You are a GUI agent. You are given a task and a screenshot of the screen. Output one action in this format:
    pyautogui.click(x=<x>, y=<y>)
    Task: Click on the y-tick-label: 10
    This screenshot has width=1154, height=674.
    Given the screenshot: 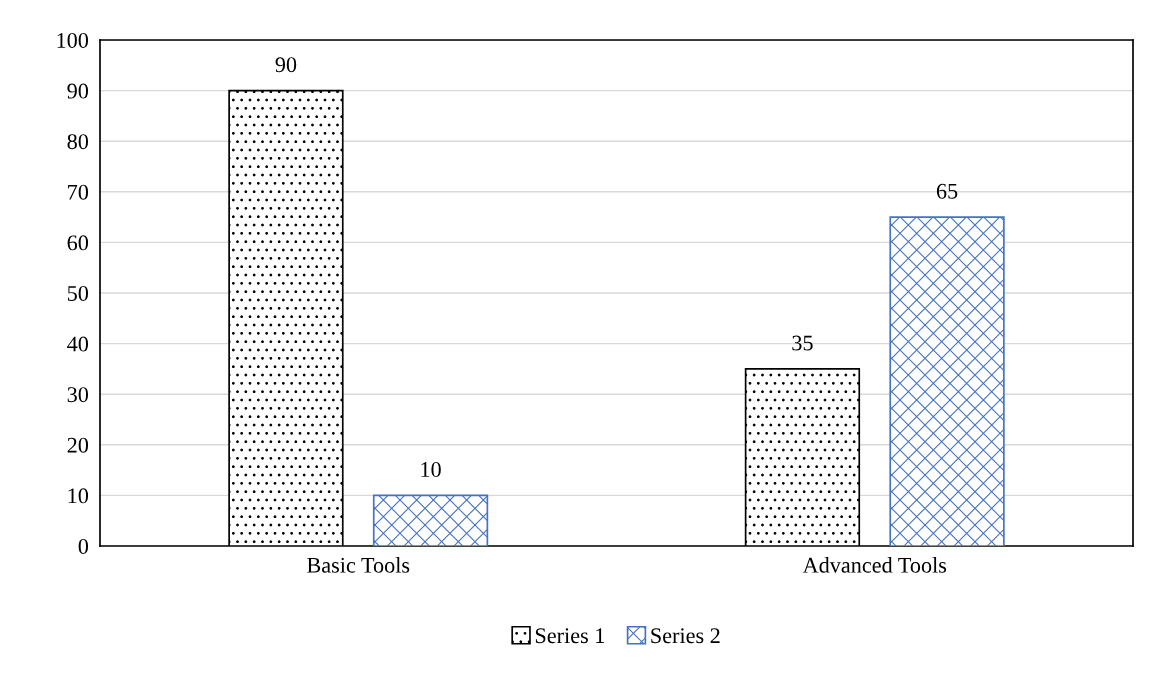 What is the action you would take?
    pyautogui.click(x=78, y=496)
    